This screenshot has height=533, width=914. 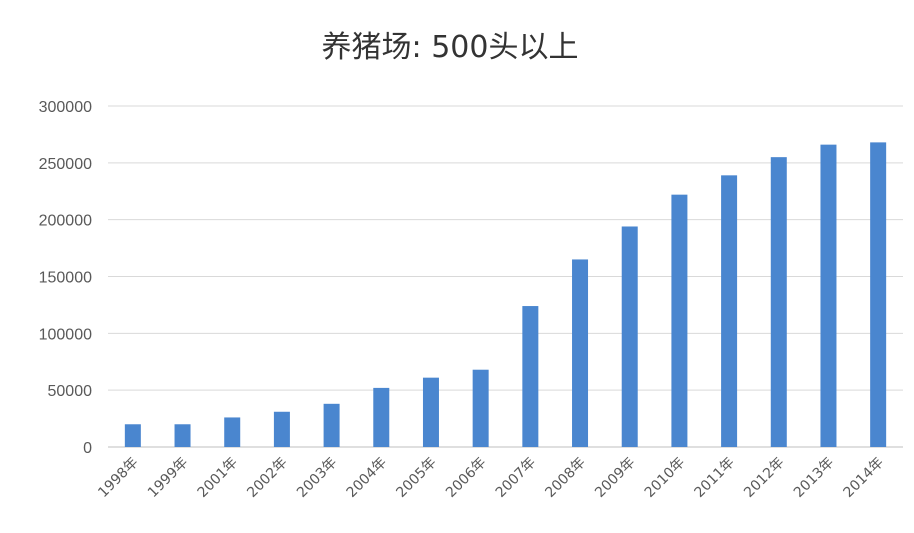 I want to click on x-tick-label: 2010年, so click(x=665, y=478).